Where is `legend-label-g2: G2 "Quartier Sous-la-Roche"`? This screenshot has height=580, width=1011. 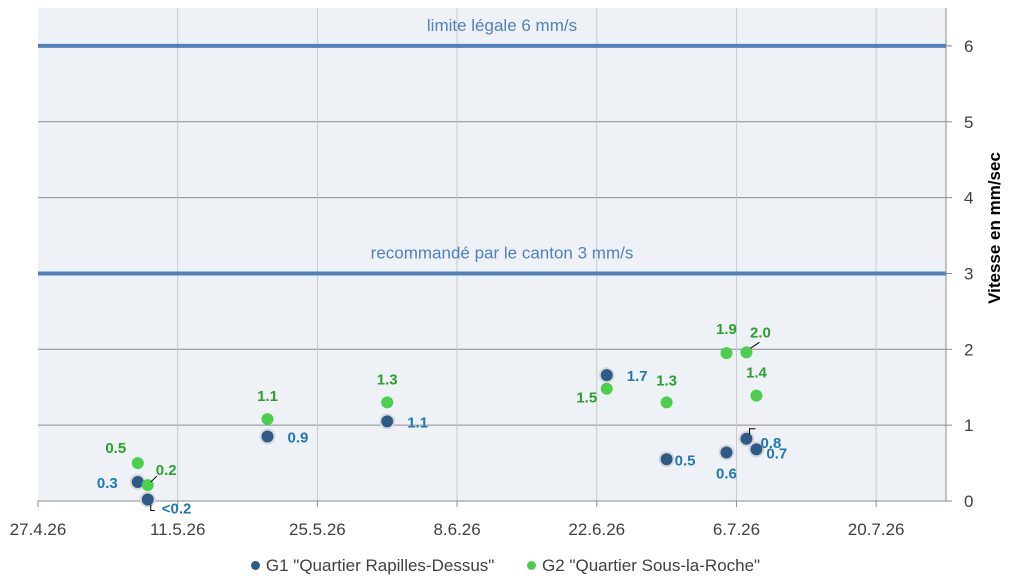 legend-label-g2: G2 "Quartier Sous-la-Roche" is located at coordinates (651, 565).